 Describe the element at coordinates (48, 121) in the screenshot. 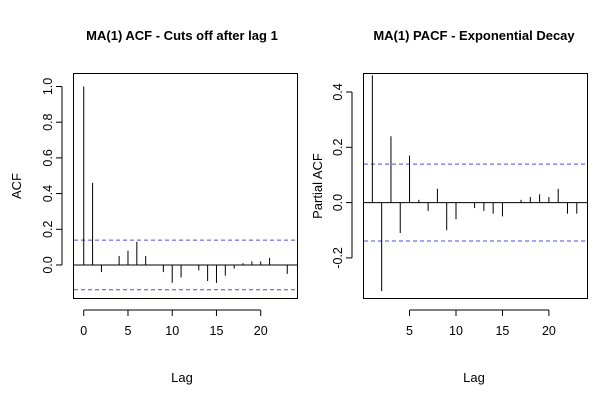

I see `acf-y-tick-label: 0.8` at that location.